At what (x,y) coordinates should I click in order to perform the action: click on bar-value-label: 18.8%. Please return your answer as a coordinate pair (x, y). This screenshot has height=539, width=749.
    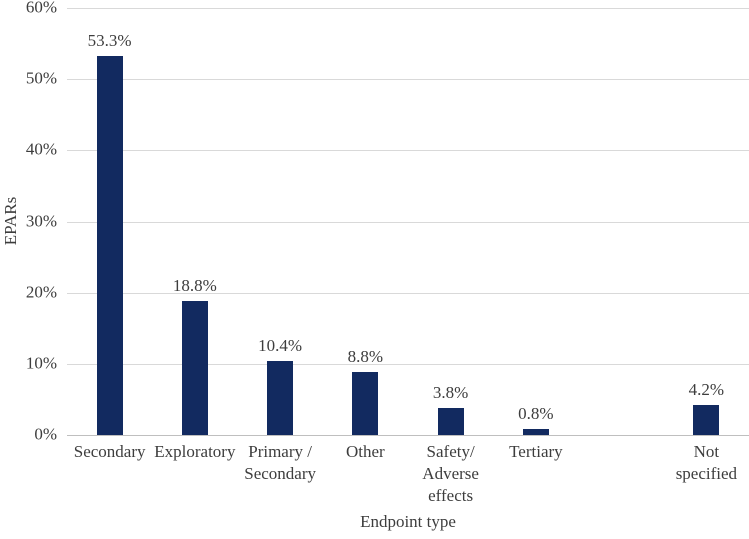
    Looking at the image, I should click on (194, 286).